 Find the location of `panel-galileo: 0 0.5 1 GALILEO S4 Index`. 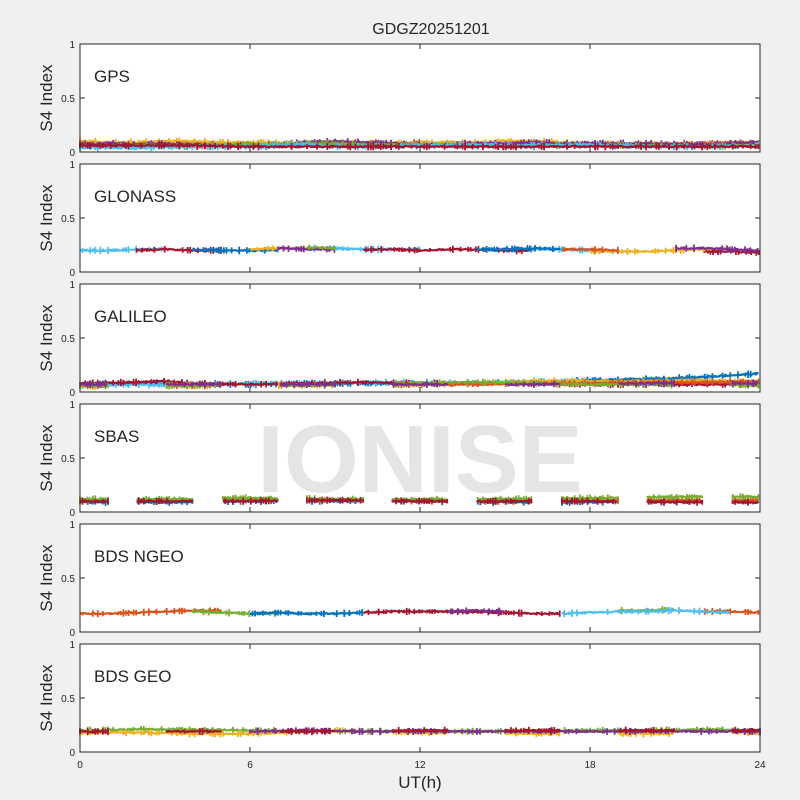

panel-galileo: 0 0.5 1 GALILEO S4 Index is located at coordinates (399, 339).